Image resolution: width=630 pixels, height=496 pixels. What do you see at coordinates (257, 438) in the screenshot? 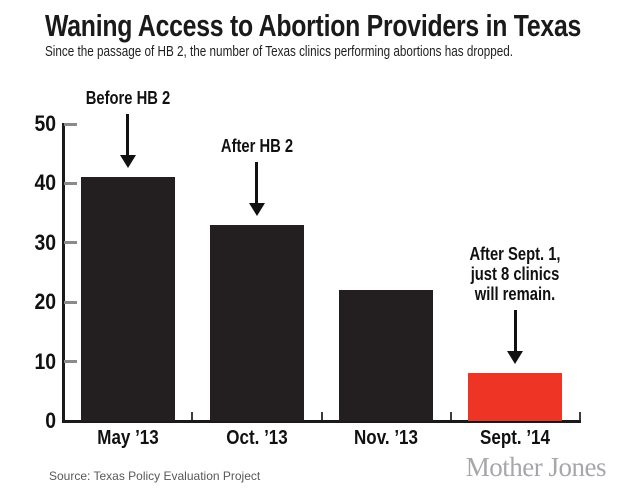
I see `x-category-label: Oct. ’13` at bounding box center [257, 438].